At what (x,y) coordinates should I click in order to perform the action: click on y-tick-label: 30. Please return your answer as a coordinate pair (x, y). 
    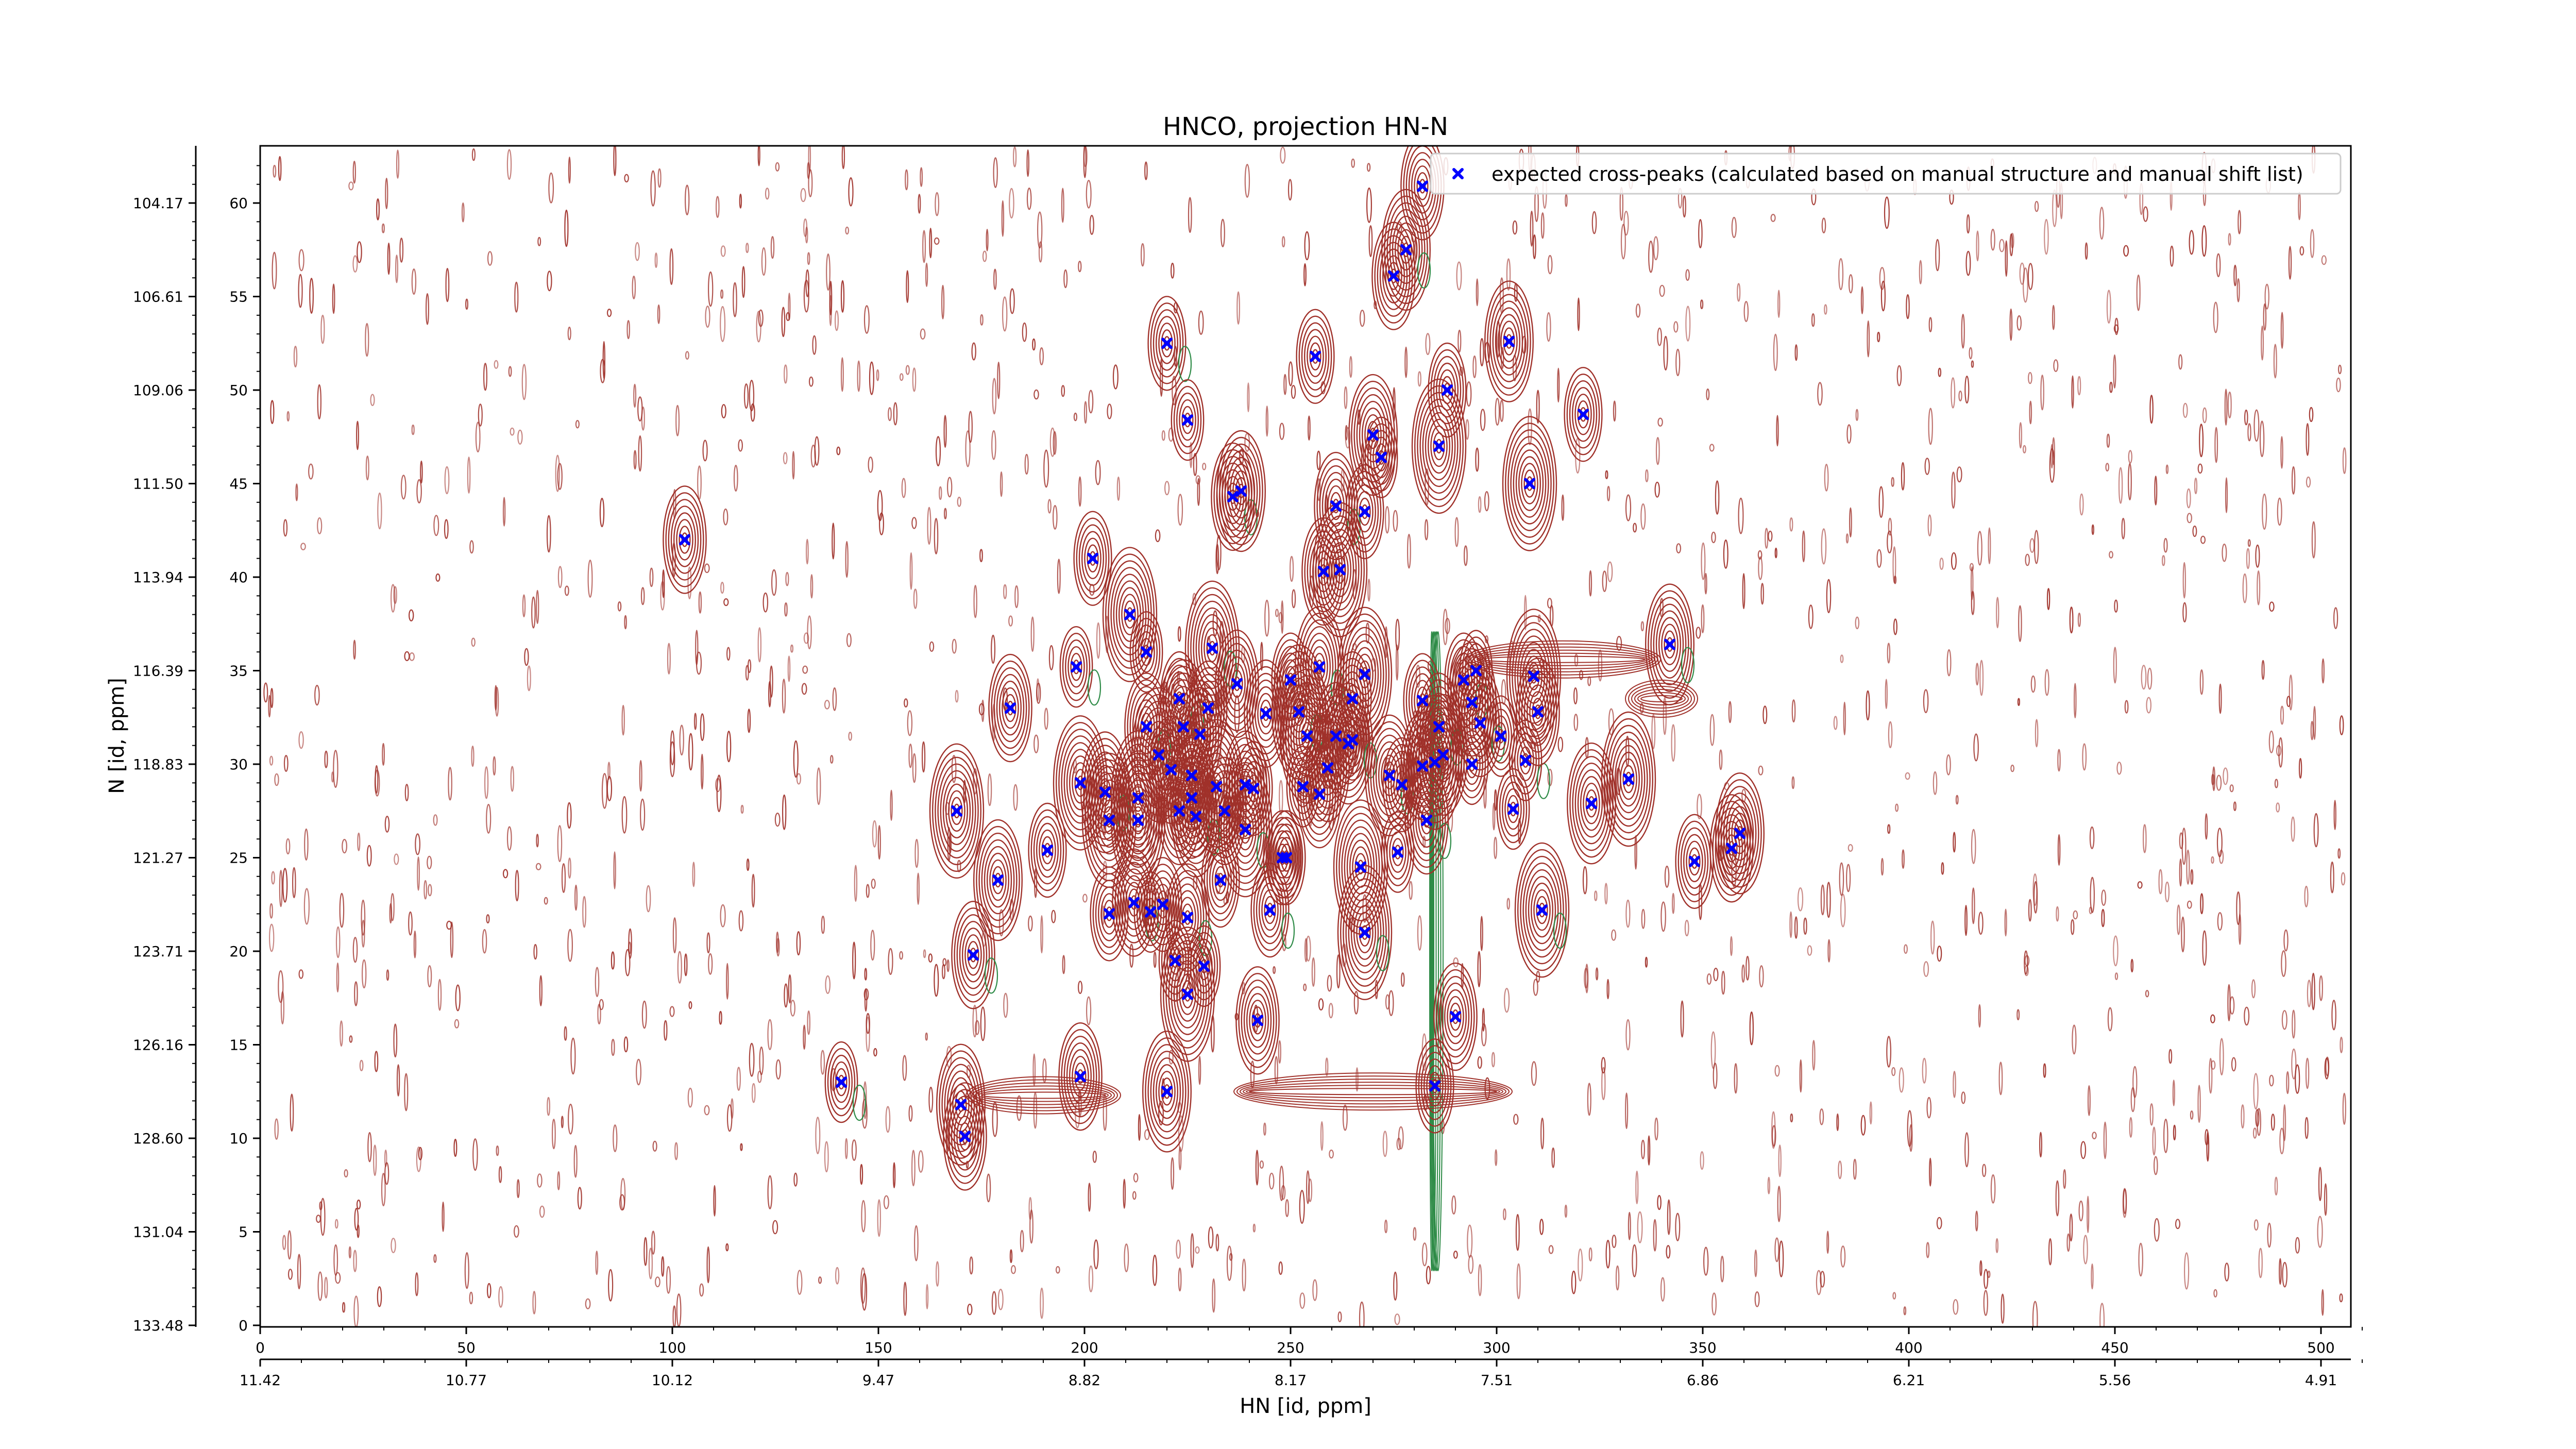
    Looking at the image, I should click on (238, 764).